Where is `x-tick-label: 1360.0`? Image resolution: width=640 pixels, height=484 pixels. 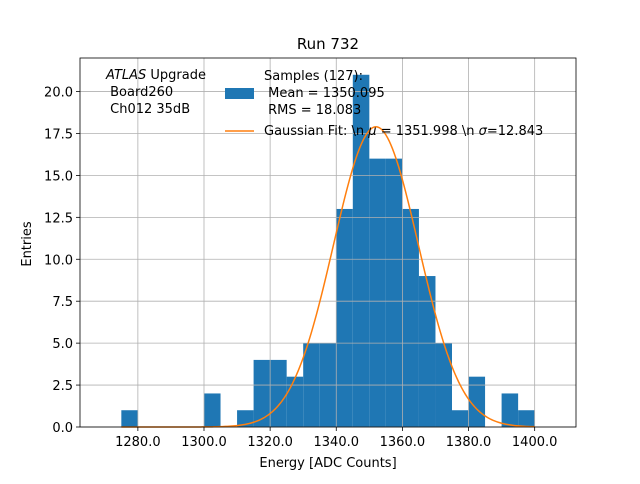
x-tick-label: 1360.0 is located at coordinates (403, 442).